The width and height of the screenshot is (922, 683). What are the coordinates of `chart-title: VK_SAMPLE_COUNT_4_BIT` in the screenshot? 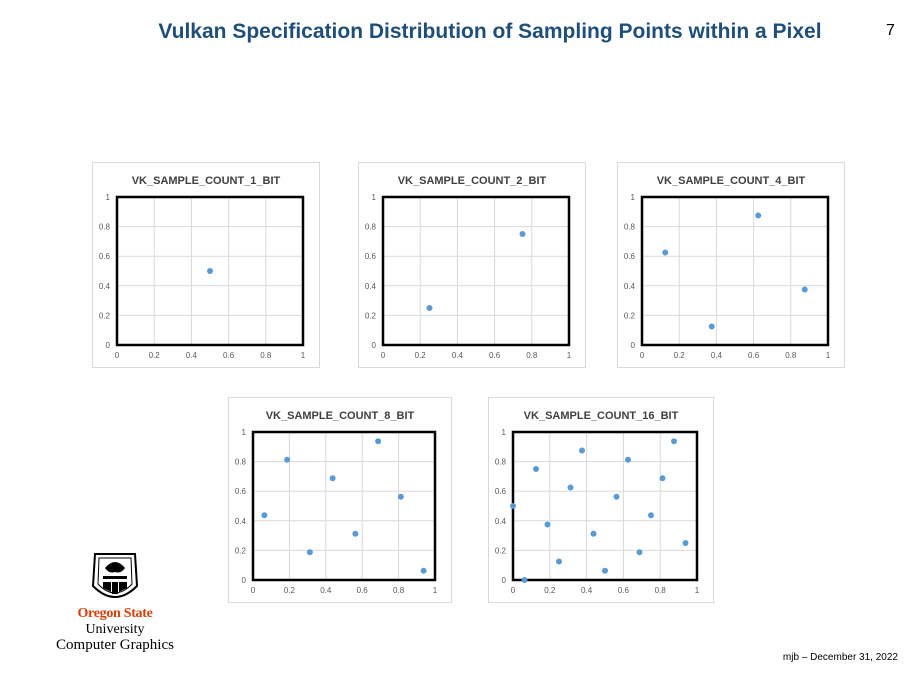 It's located at (731, 181).